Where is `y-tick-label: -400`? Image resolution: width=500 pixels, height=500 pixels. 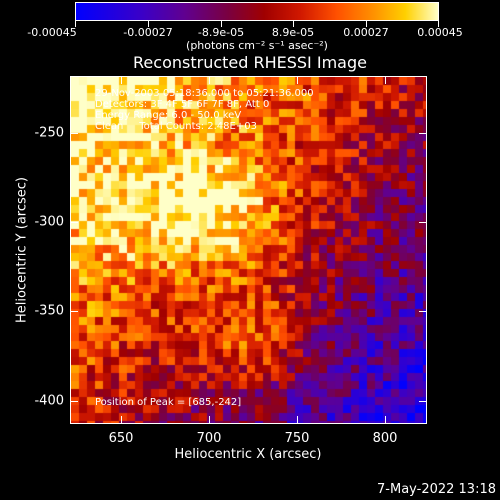
y-tick-label: -400 is located at coordinates (49, 401).